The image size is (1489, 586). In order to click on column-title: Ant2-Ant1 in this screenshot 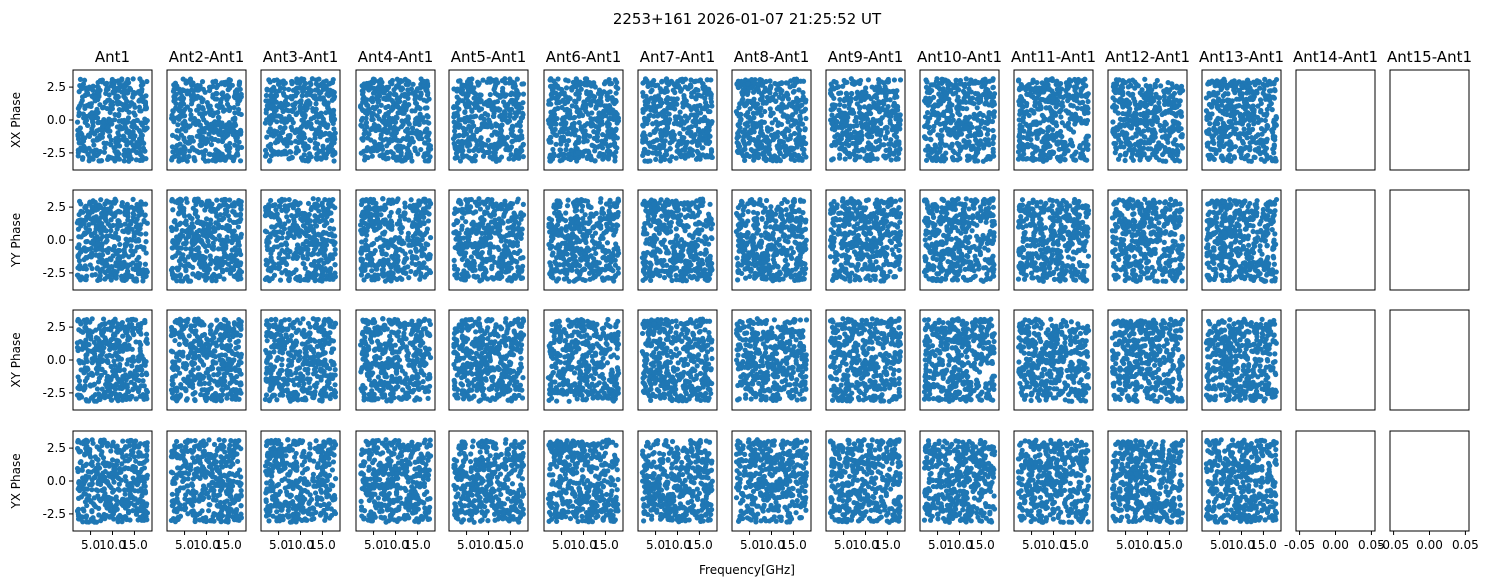, I will do `click(206, 57)`.